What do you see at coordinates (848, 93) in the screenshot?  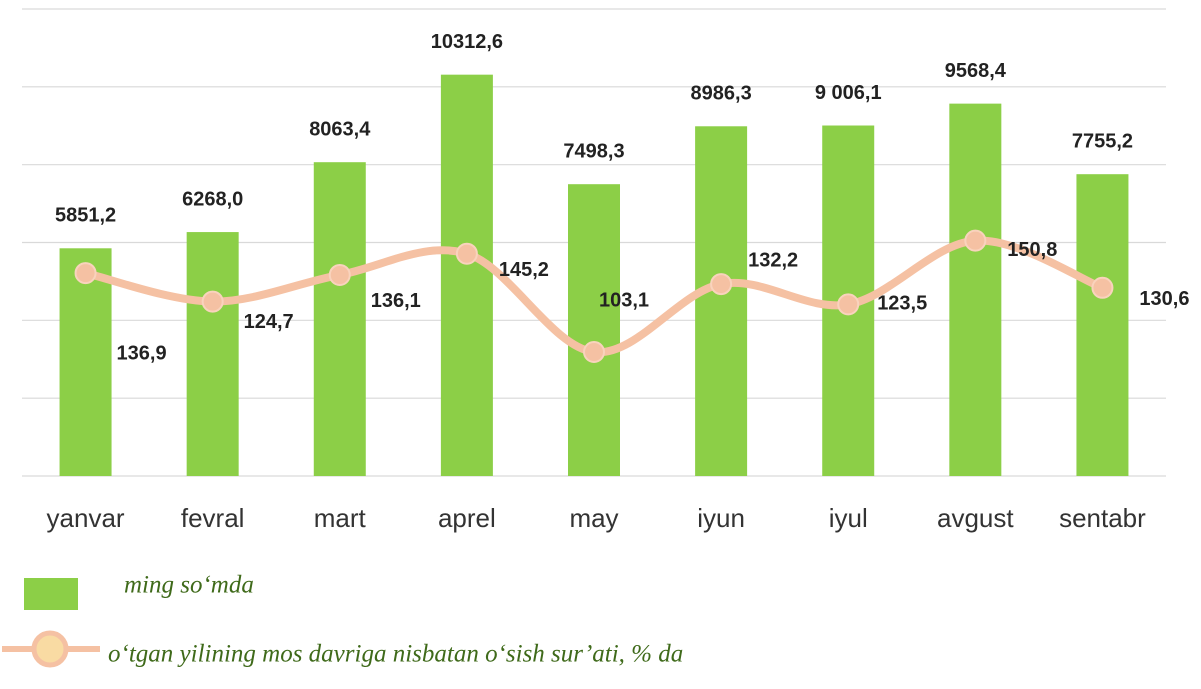 I see `bar-value-label: 9 006,1` at bounding box center [848, 93].